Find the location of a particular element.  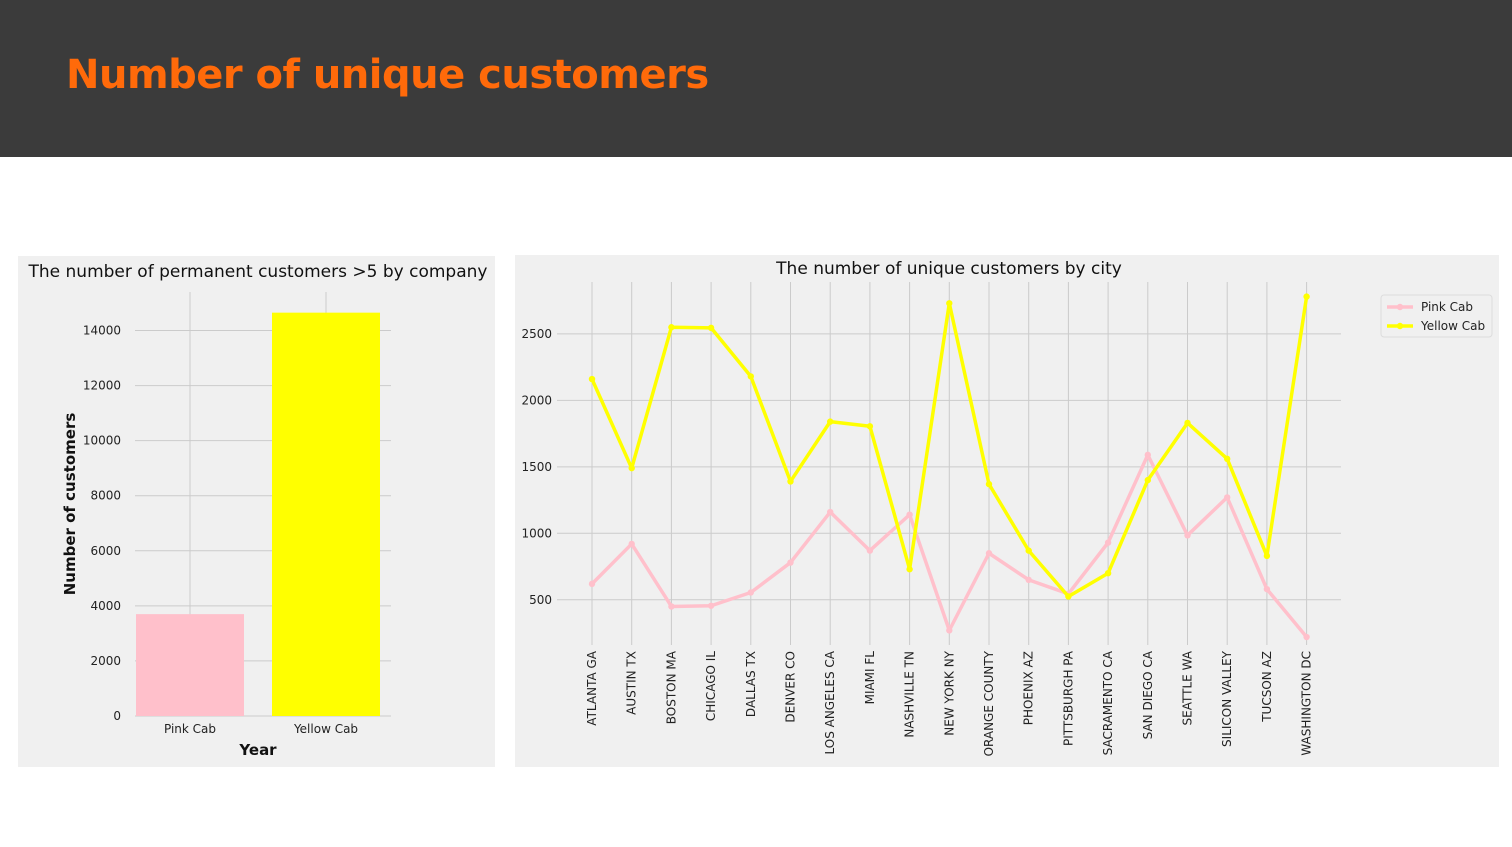

bar-yellow-cab is located at coordinates (326, 514).